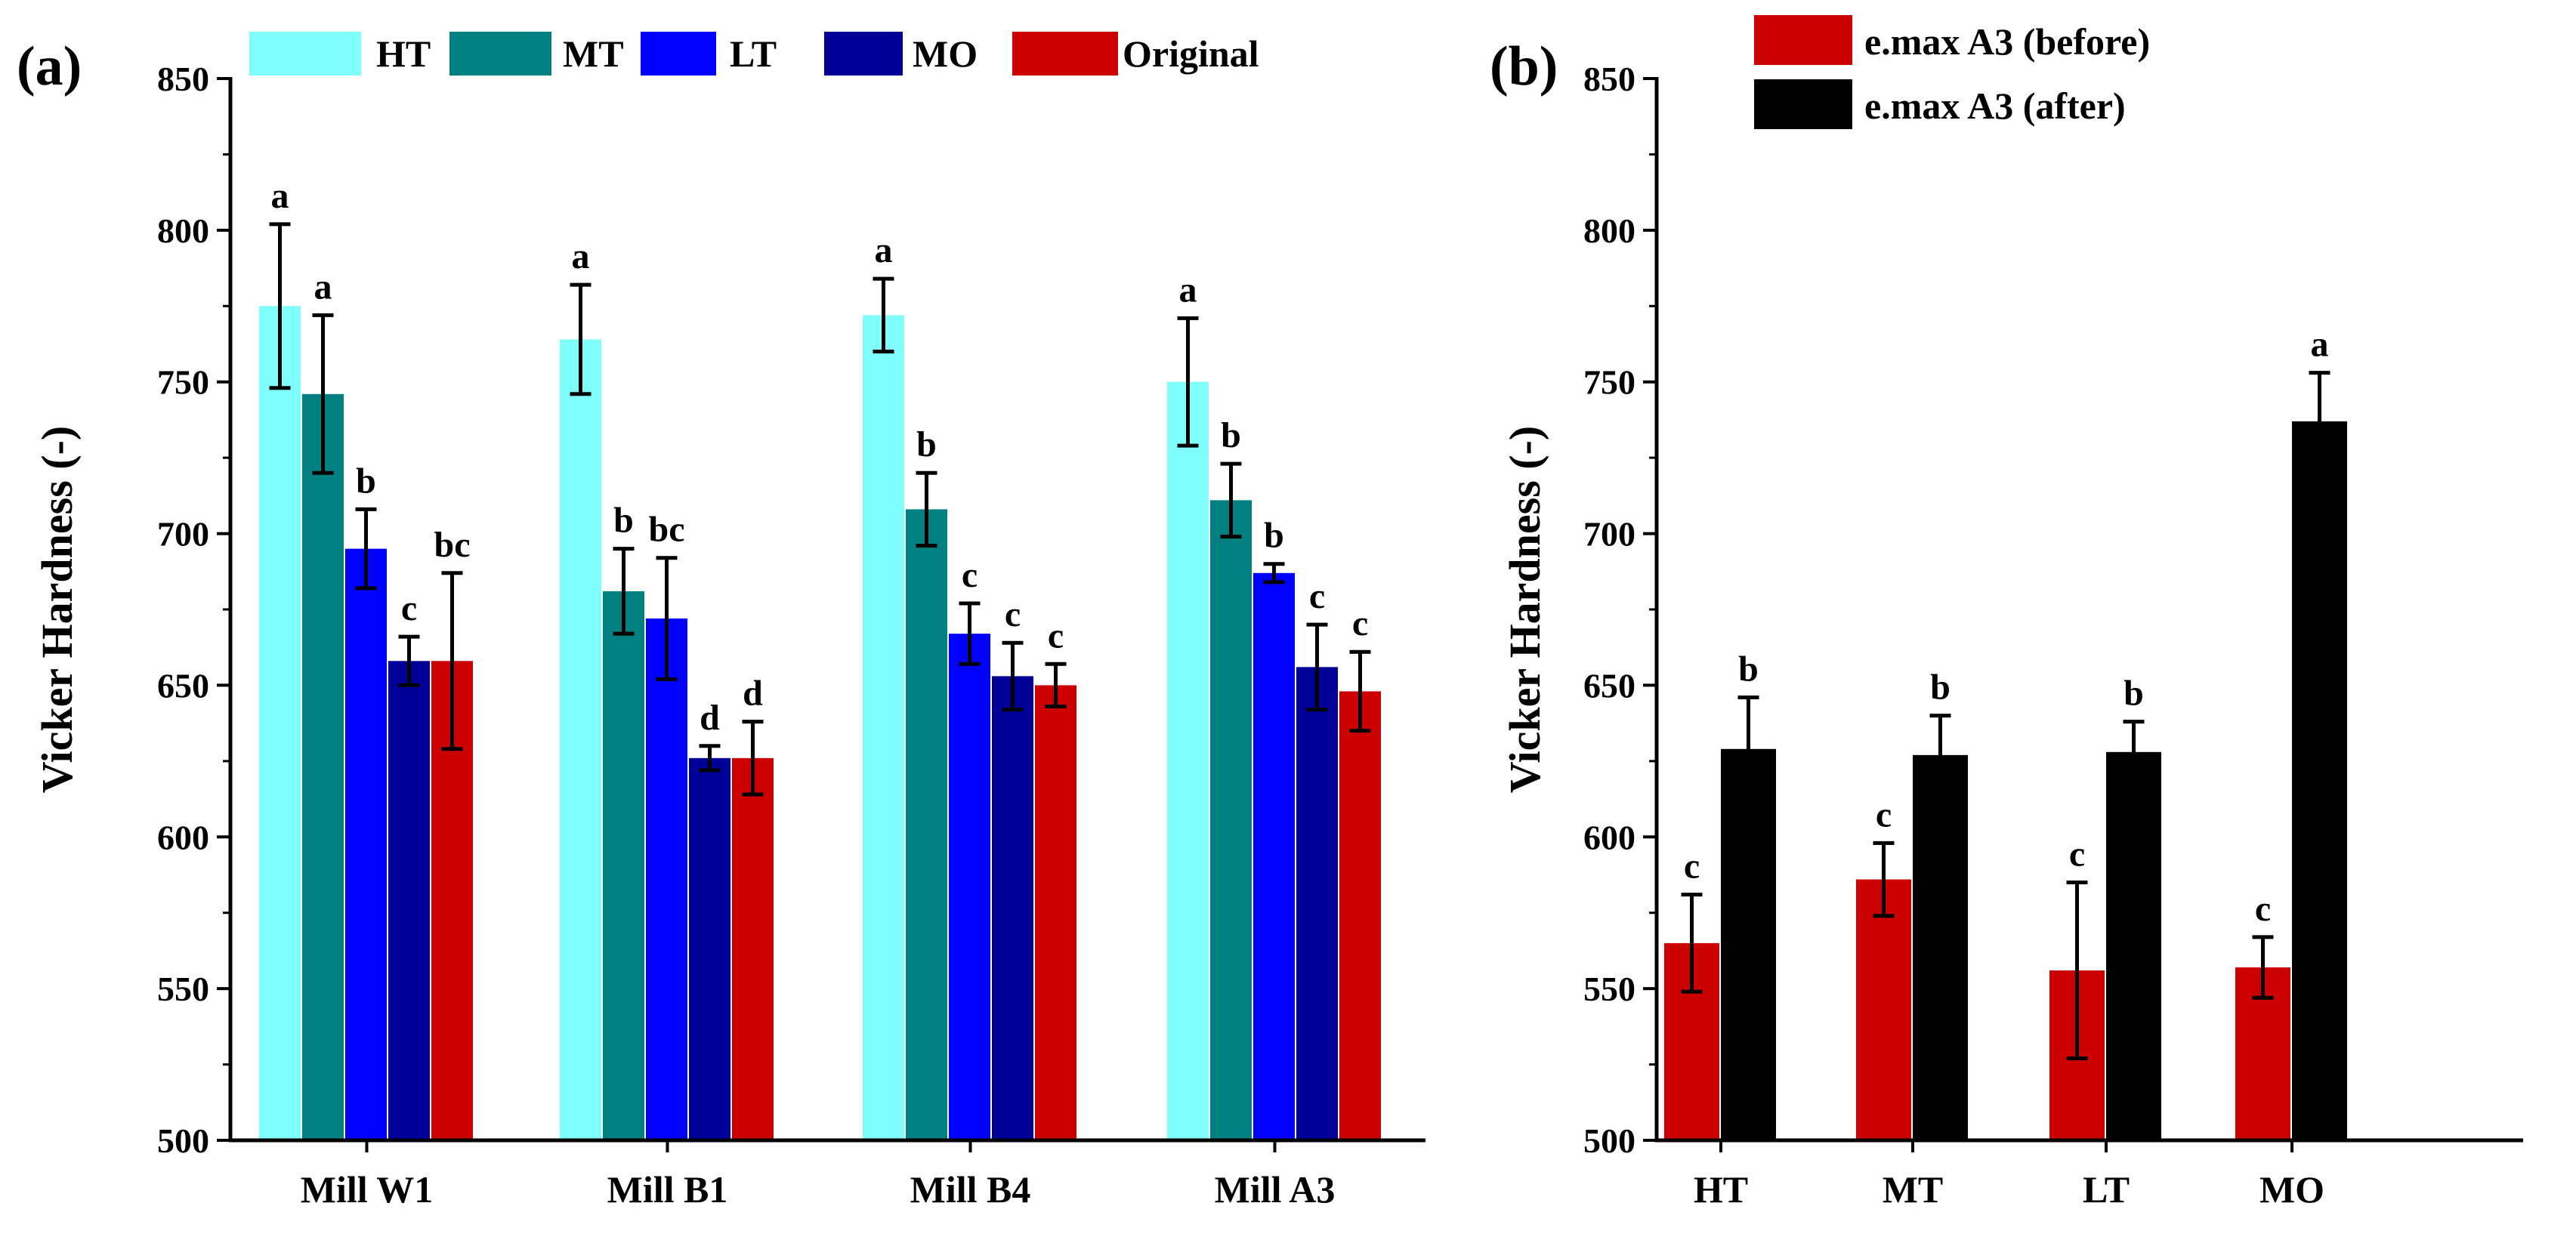 The width and height of the screenshot is (2576, 1240). Describe the element at coordinates (1803, 104) in the screenshot. I see `legend-swatch-e-max-a3-after-` at that location.